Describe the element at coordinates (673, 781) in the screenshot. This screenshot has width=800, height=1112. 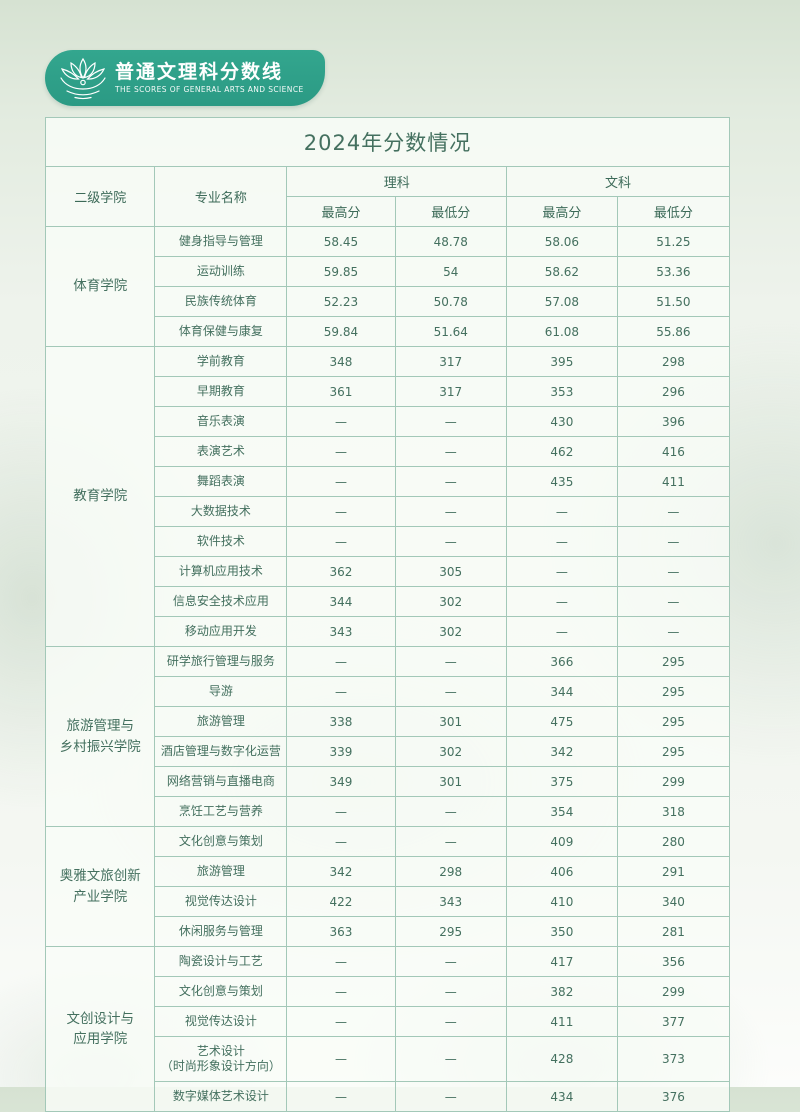
I see `score-cell: 299` at that location.